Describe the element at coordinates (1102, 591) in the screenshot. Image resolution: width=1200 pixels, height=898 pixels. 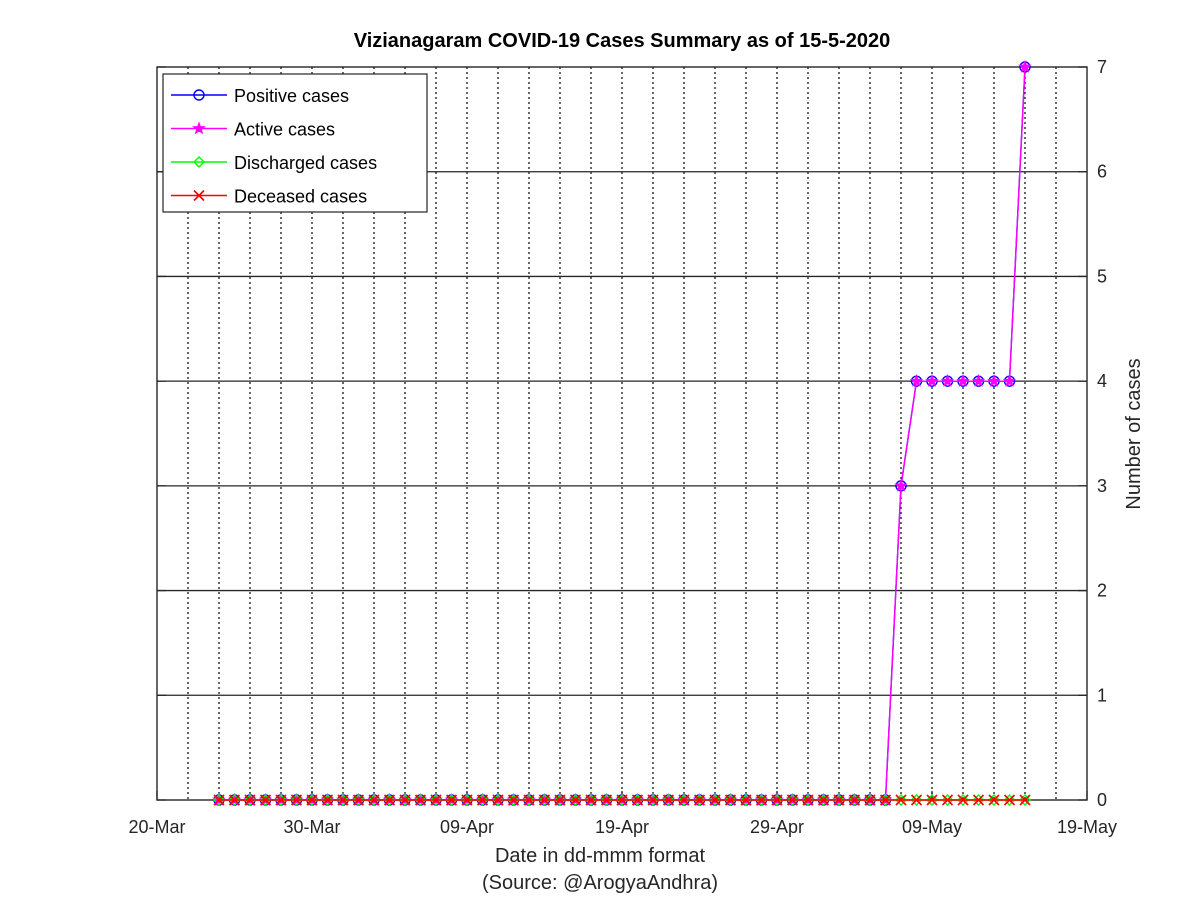
I see `y-tick-label: 2` at that location.